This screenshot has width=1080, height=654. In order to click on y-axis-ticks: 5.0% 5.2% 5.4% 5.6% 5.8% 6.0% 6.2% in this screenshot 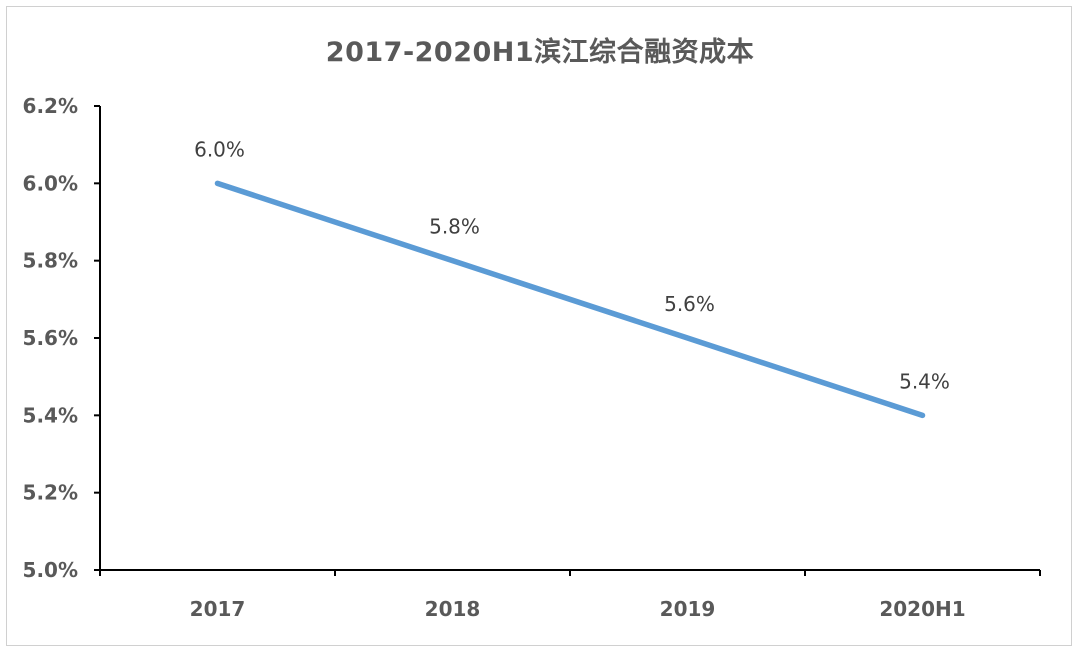, I will do `click(61, 338)`.